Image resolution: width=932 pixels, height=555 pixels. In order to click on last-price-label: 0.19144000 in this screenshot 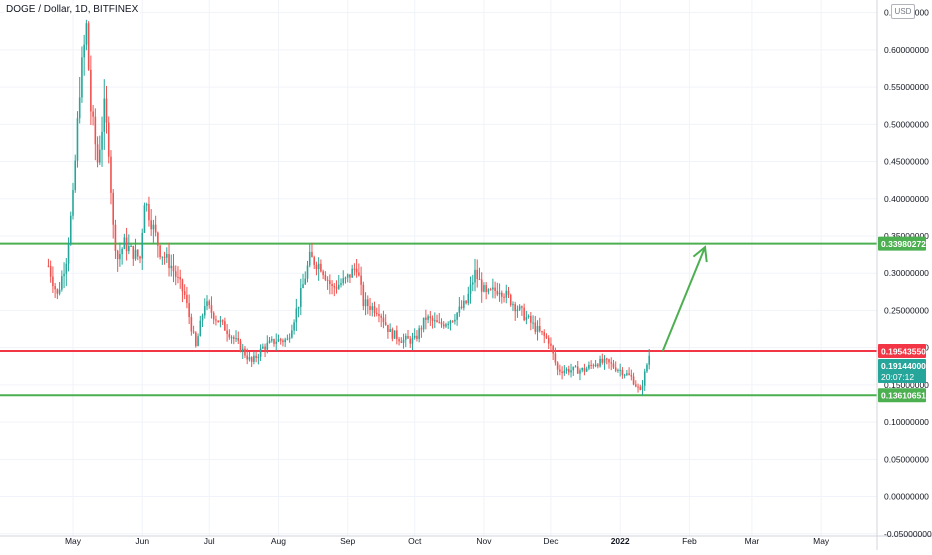, I will do `click(903, 366)`.